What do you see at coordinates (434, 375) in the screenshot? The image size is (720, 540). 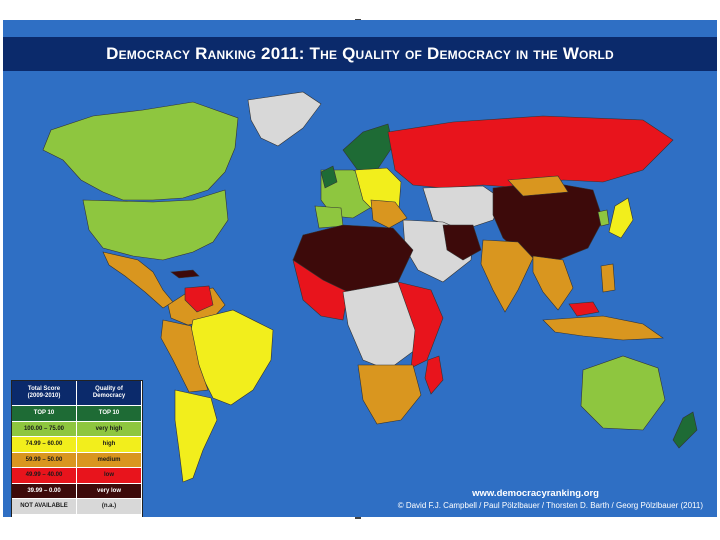 I see `region-madagascar` at bounding box center [434, 375].